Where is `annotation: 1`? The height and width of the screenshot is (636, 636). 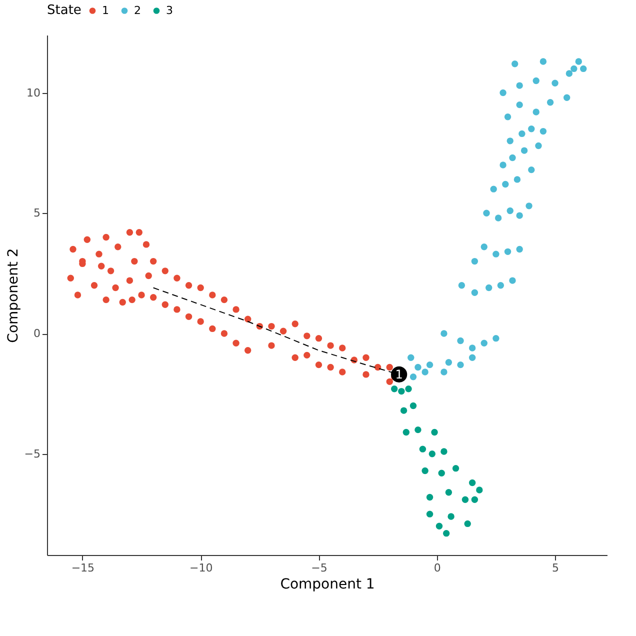
annotation: 1 is located at coordinates (399, 374).